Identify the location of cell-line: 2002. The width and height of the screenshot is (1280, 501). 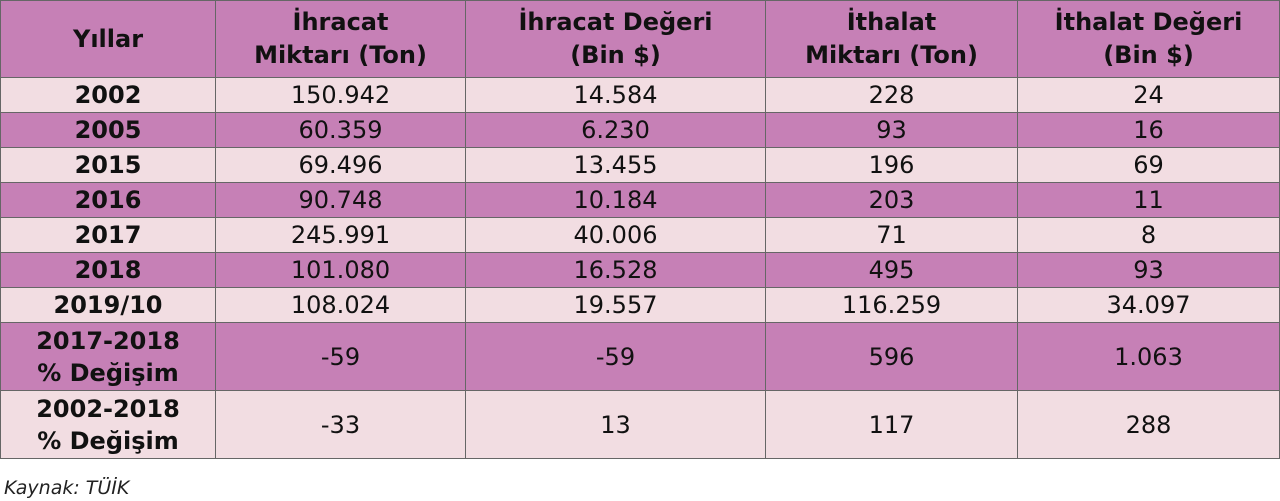
(108, 95).